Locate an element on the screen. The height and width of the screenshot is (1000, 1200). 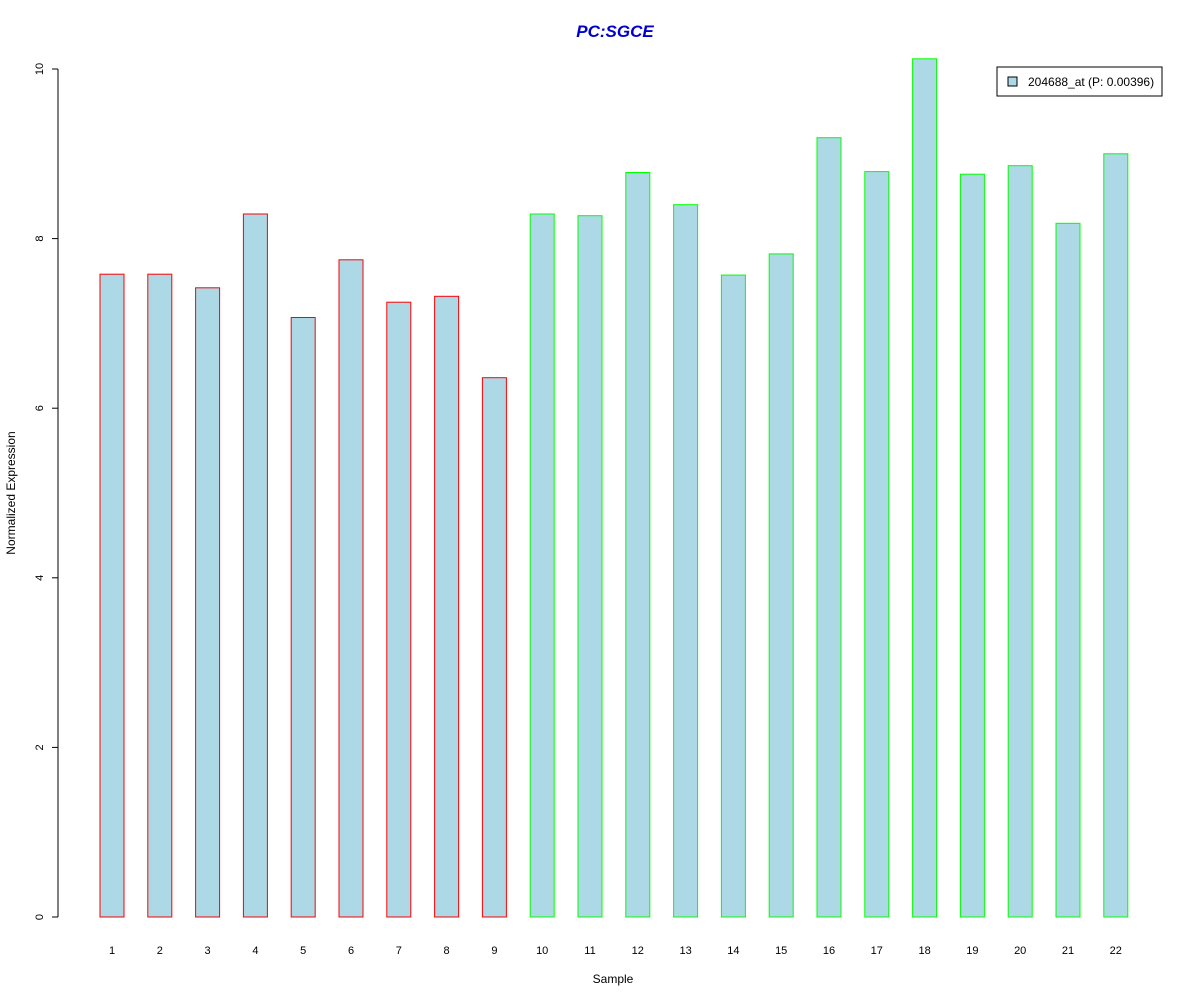
x-tick-label: 15 is located at coordinates (781, 951).